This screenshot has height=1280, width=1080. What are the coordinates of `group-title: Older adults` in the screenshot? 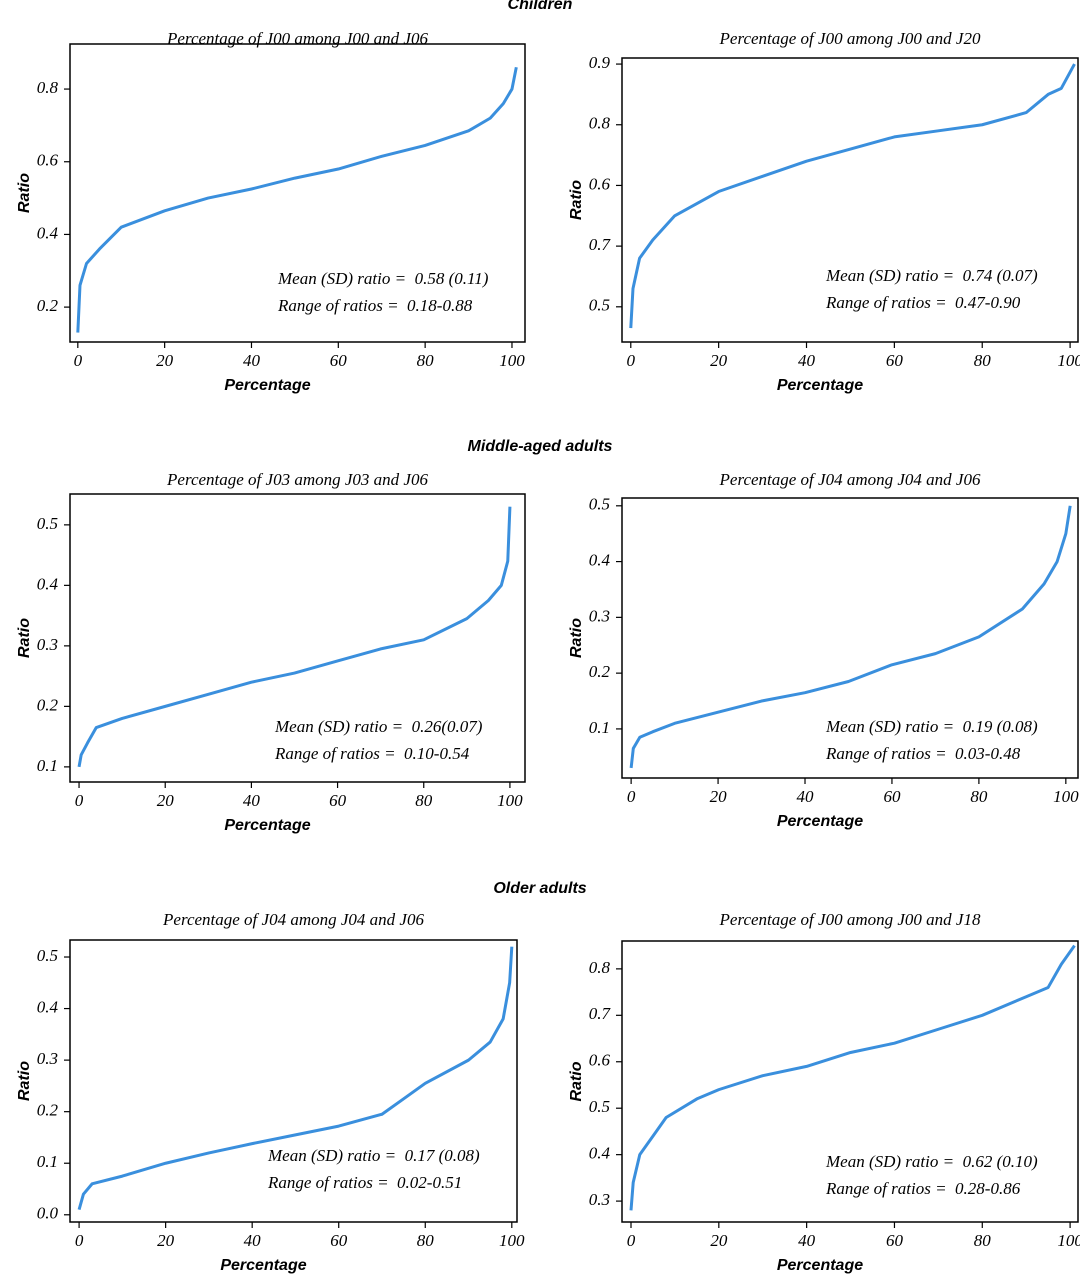 It's located at (539, 888).